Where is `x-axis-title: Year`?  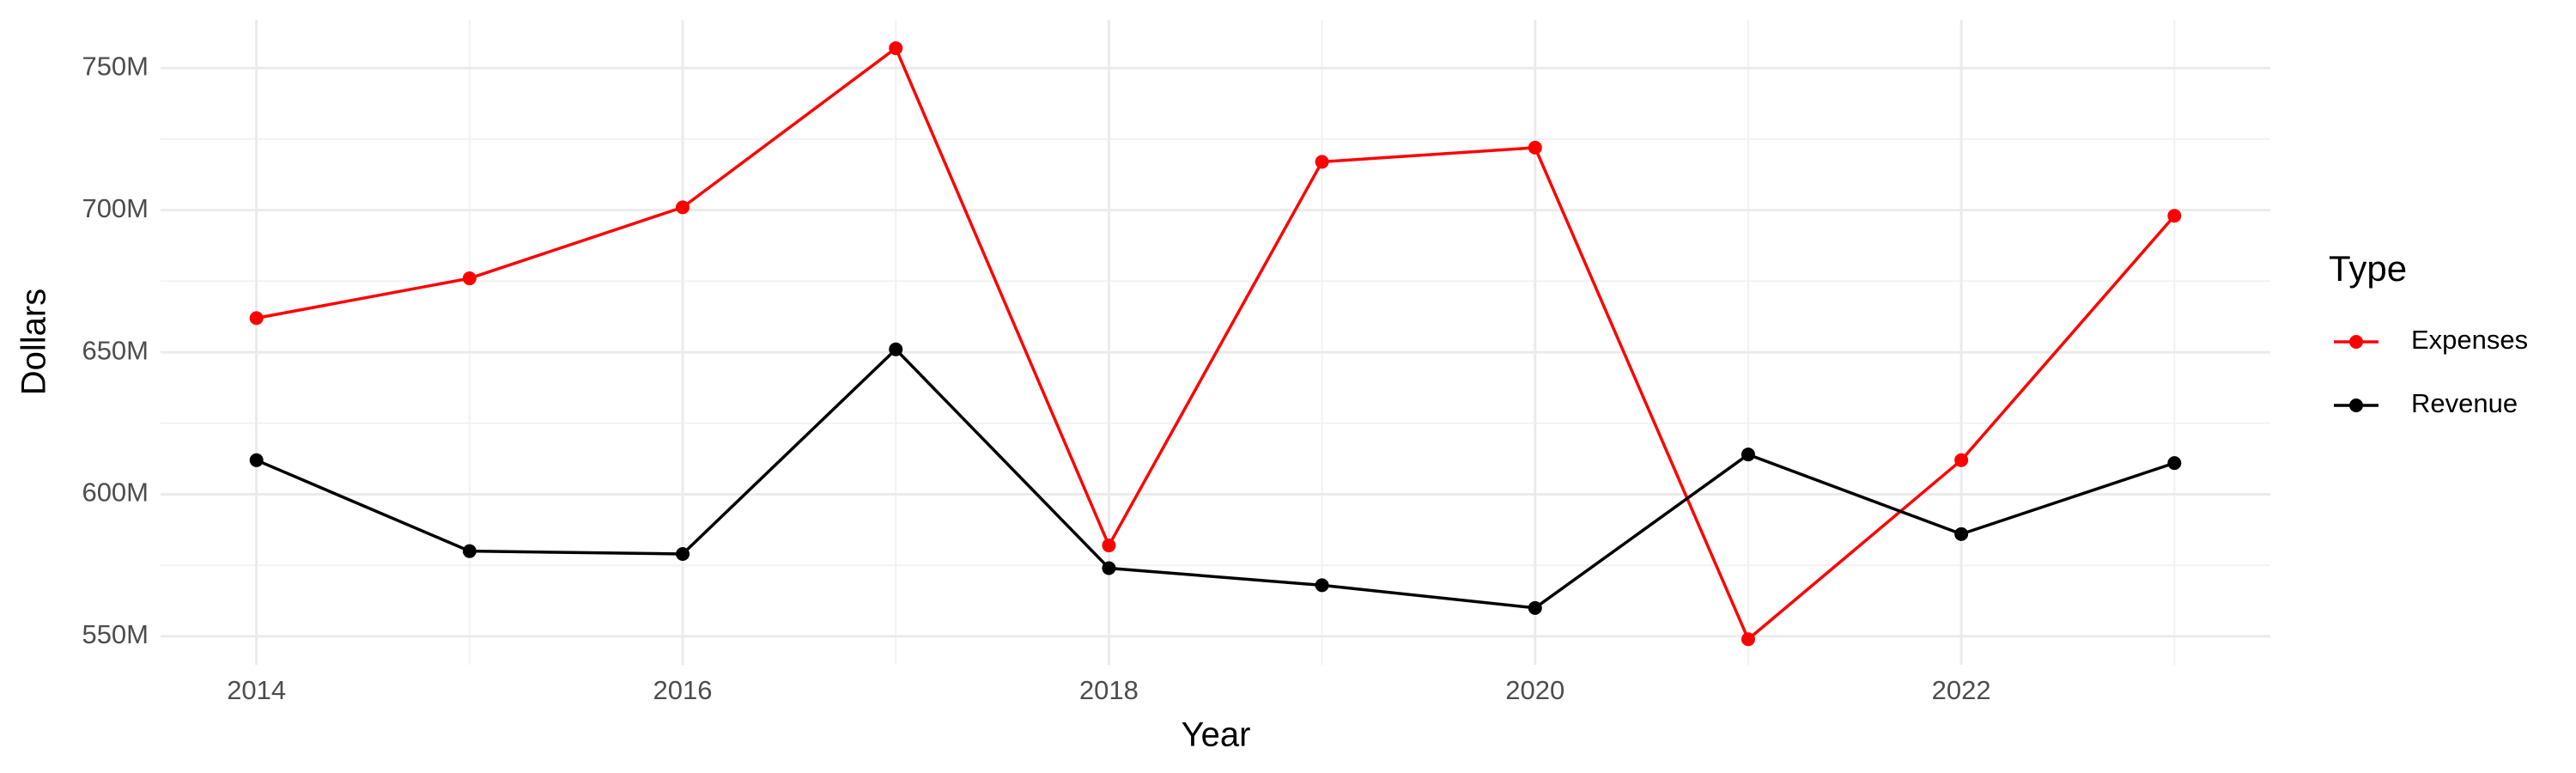
x-axis-title: Year is located at coordinates (1217, 735).